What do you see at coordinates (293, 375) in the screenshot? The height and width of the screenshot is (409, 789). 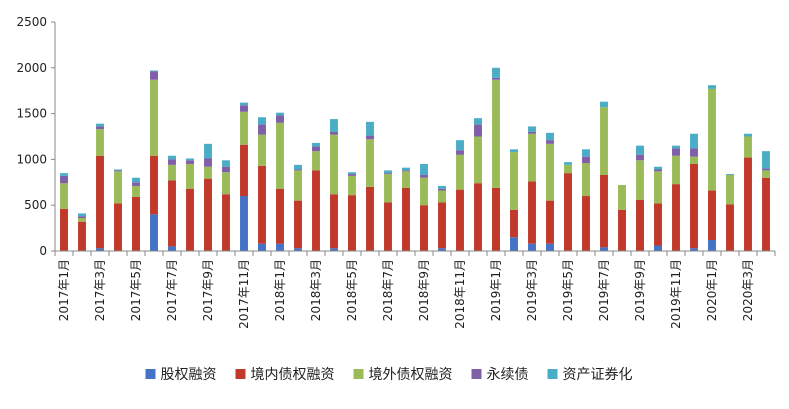 I see `legend-label: 境内债权融资` at bounding box center [293, 375].